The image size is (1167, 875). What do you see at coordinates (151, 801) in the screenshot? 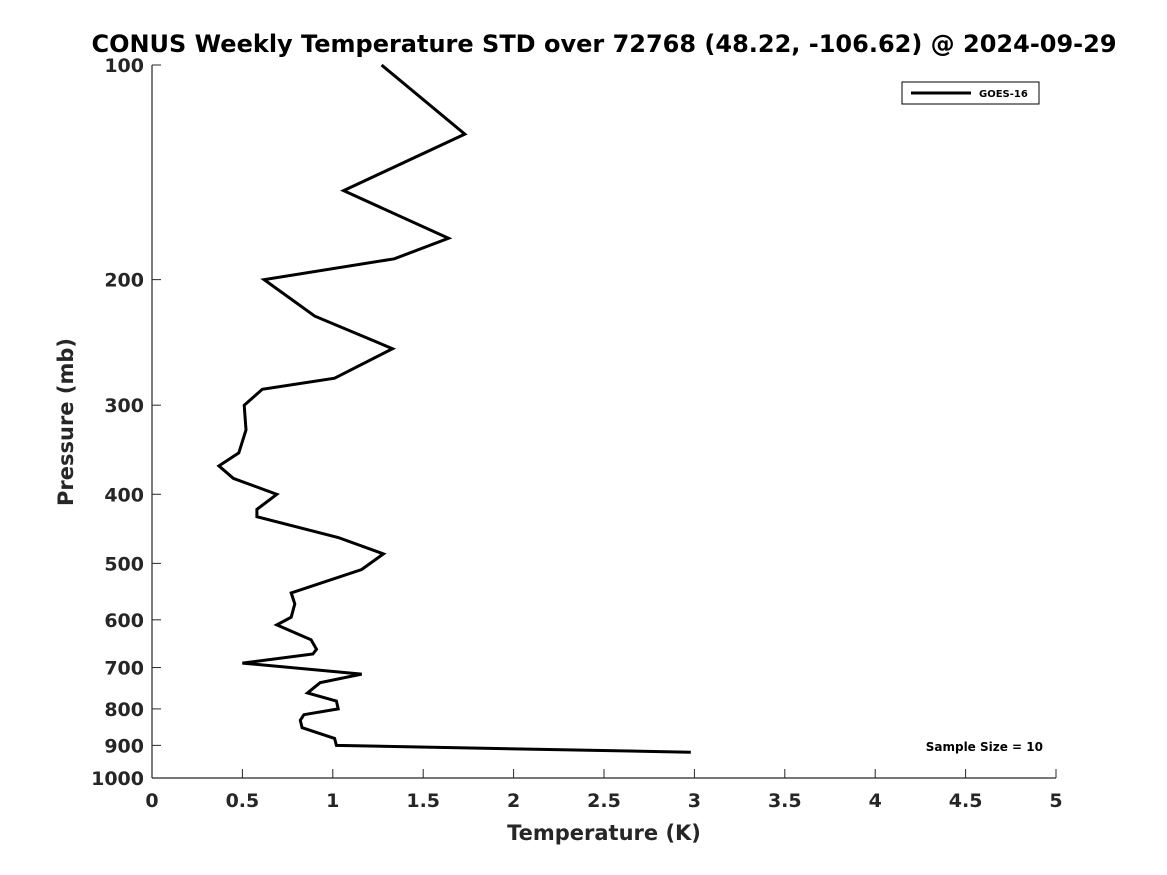
I see `x-tick-label: 0` at bounding box center [151, 801].